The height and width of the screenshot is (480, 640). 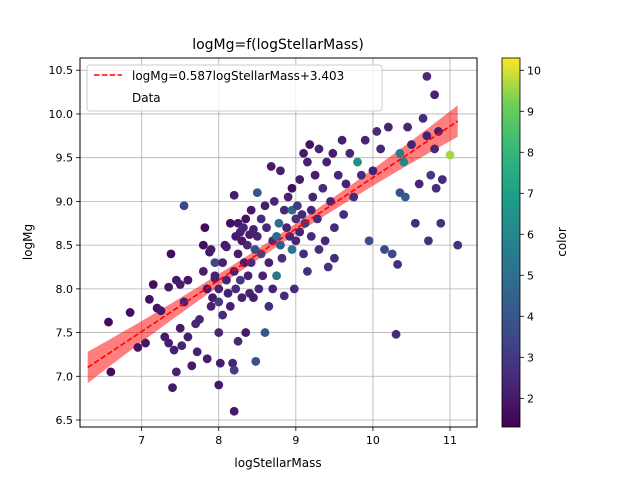 What do you see at coordinates (530, 152) in the screenshot?
I see `colorbar-tick-label: 8` at bounding box center [530, 152].